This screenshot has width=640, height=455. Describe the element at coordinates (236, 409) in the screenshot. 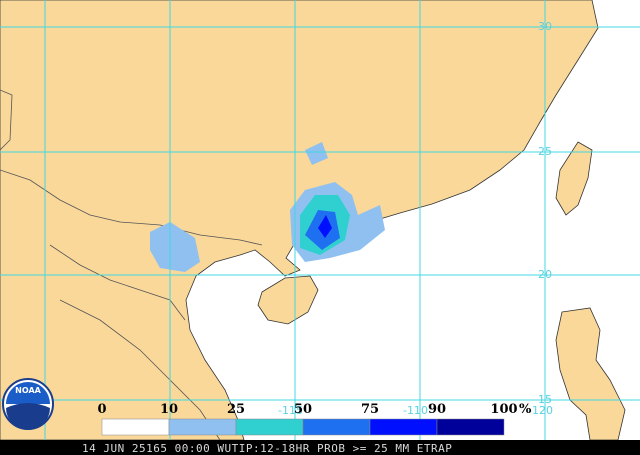

I see `legend-tick: 25` at that location.